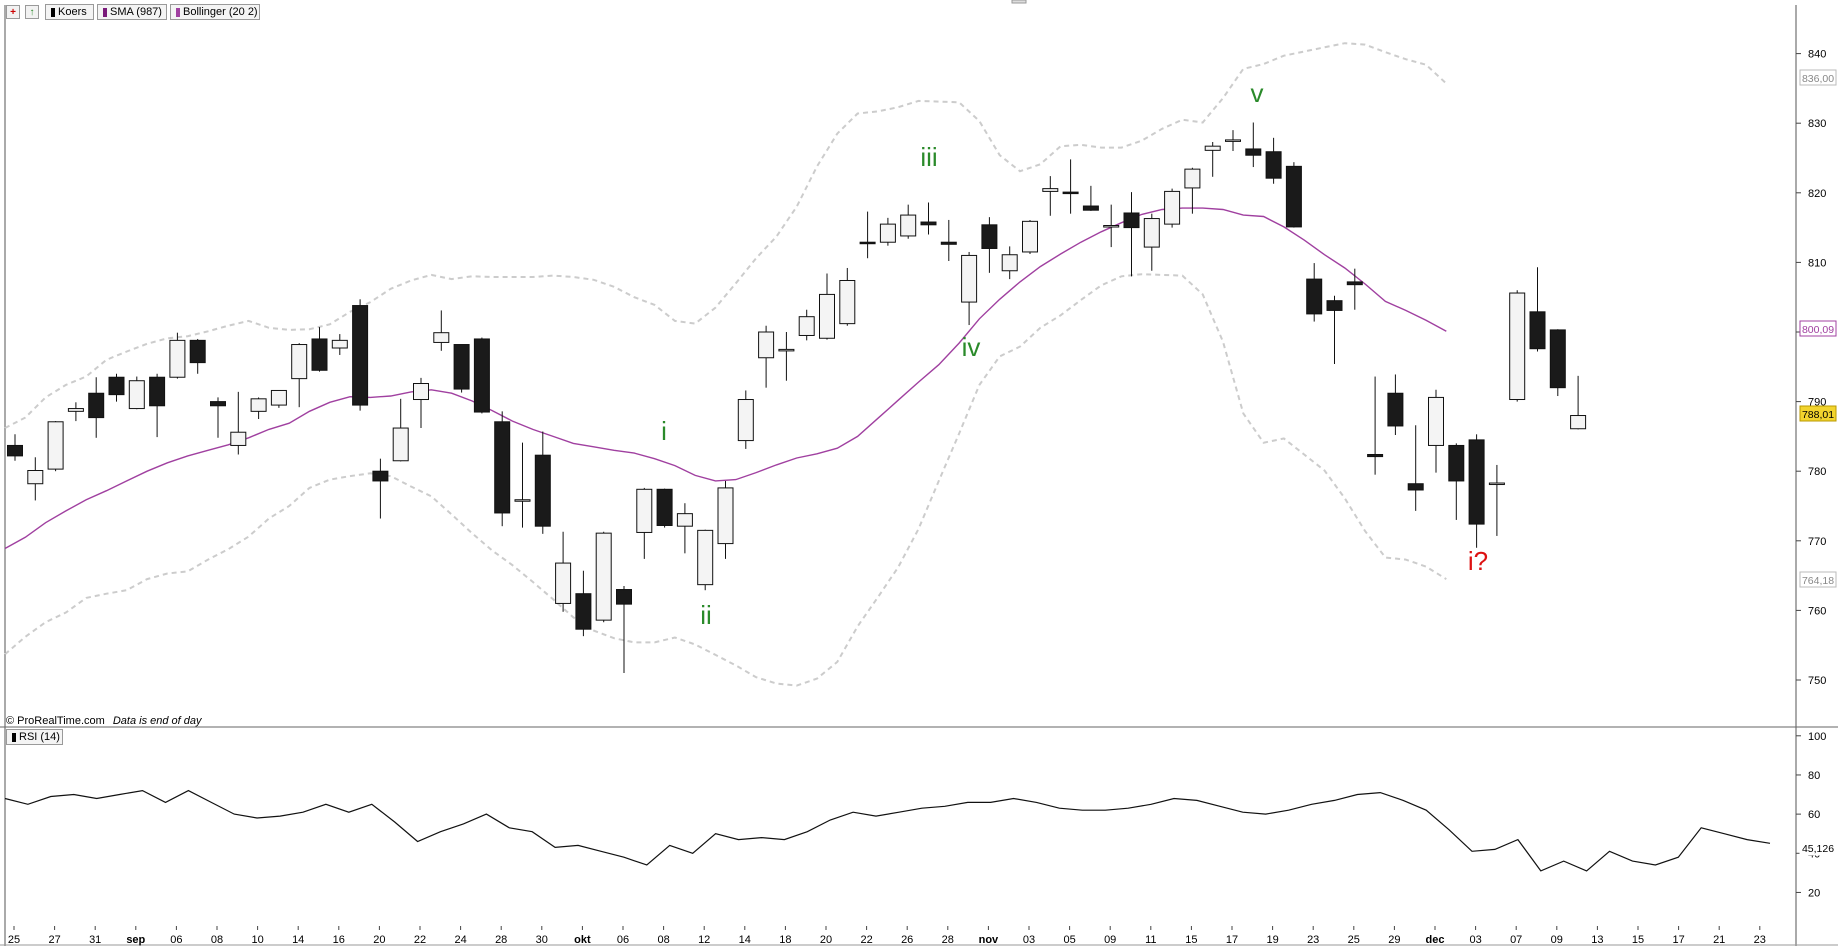 Image resolution: width=1838 pixels, height=946 pixels. What do you see at coordinates (989, 940) in the screenshot?
I see `date-label: nov` at bounding box center [989, 940].